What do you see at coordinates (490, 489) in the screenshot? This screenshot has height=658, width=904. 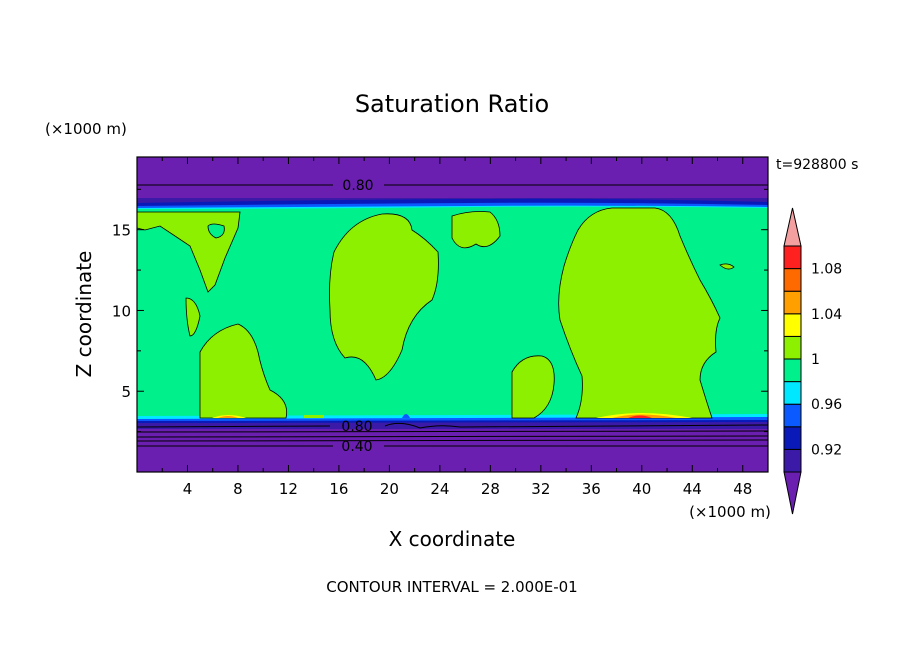 I see `x-tick-label: 28` at bounding box center [490, 489].